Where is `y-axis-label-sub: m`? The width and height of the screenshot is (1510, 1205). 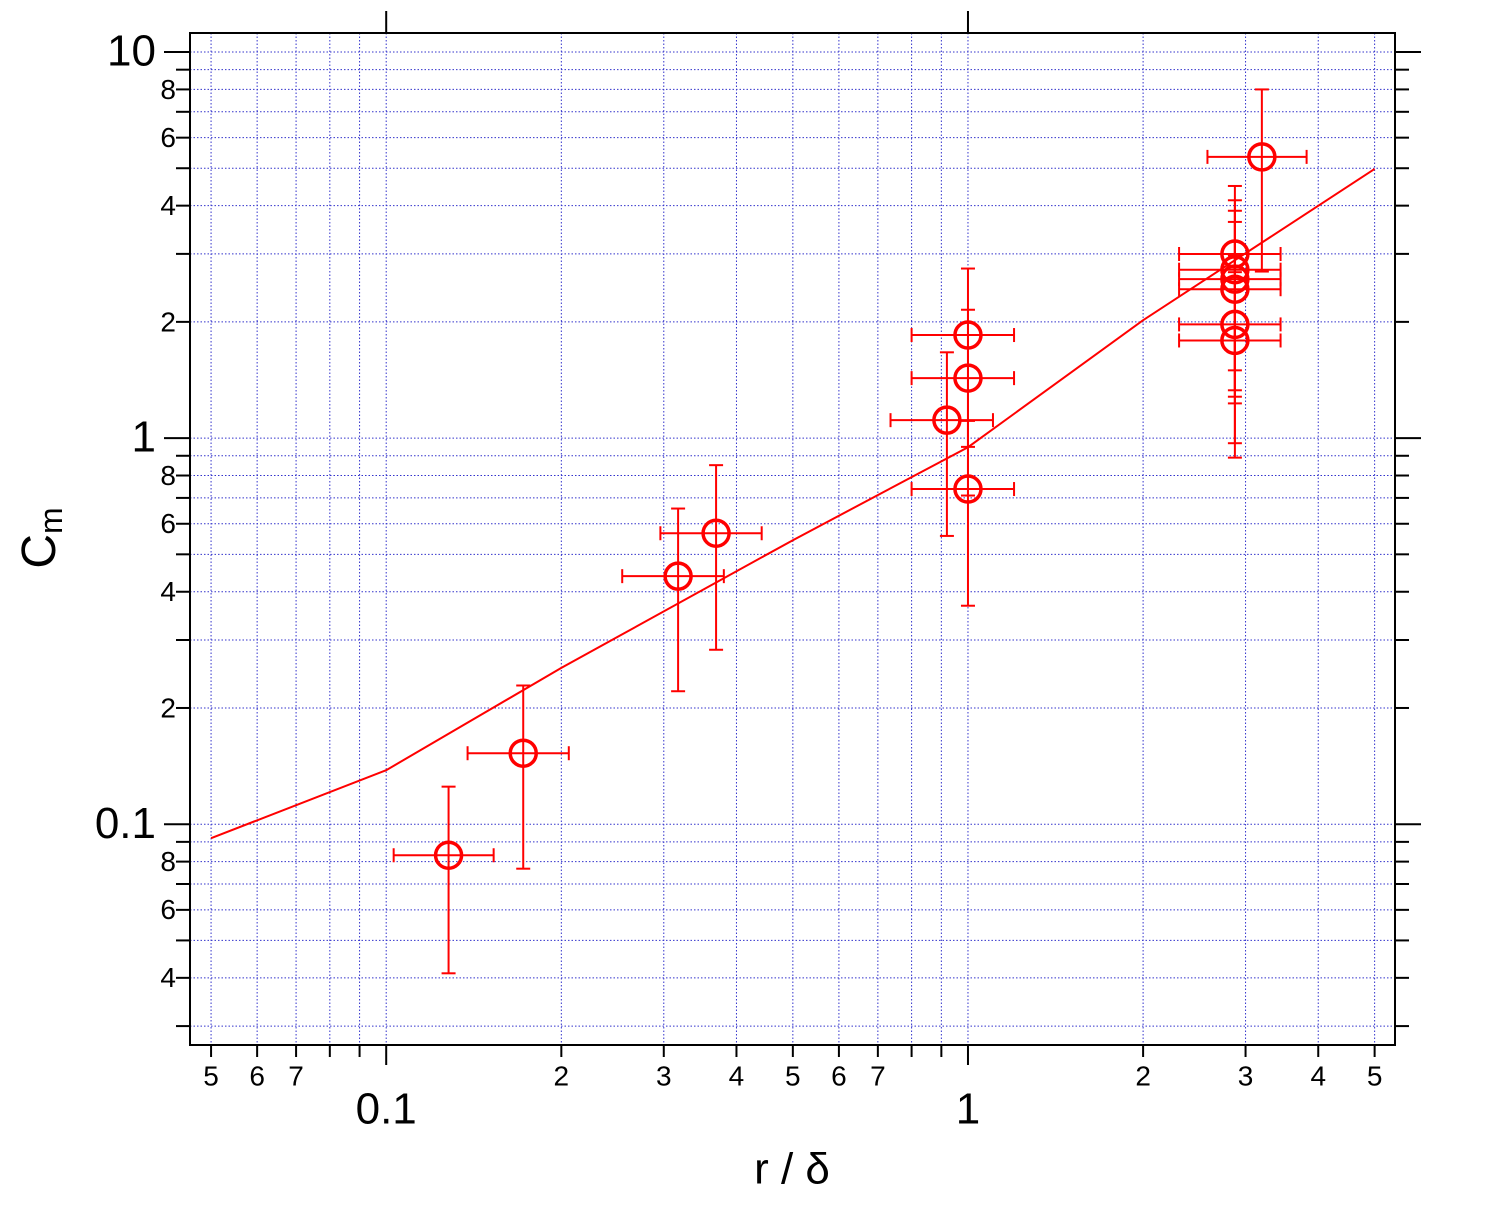
y-axis-label-sub: m is located at coordinates (51, 520).